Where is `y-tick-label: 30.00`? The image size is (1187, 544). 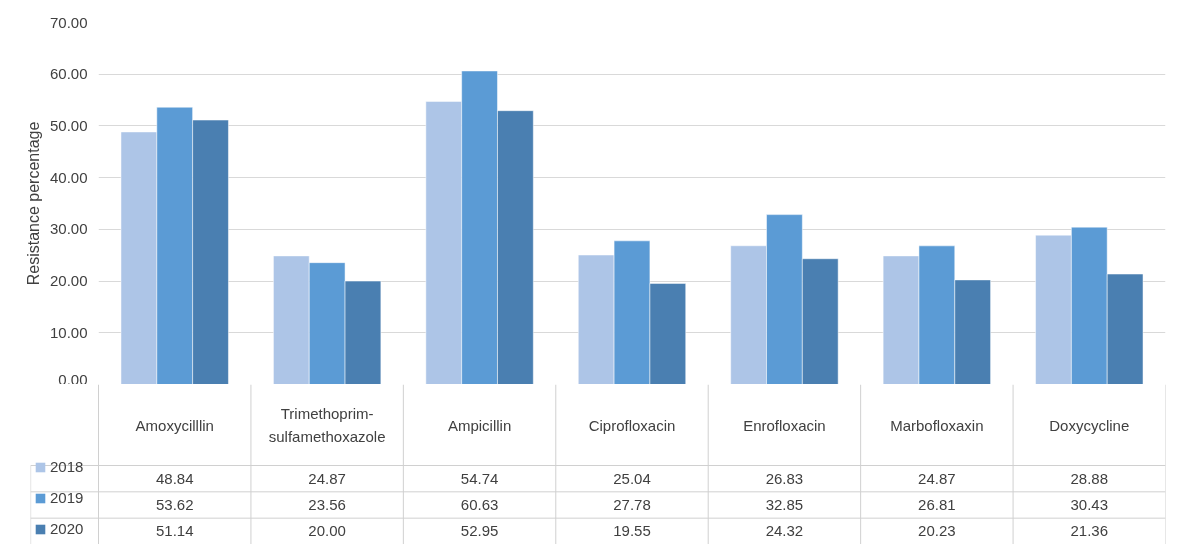
y-tick-label: 30.00 is located at coordinates (68, 229).